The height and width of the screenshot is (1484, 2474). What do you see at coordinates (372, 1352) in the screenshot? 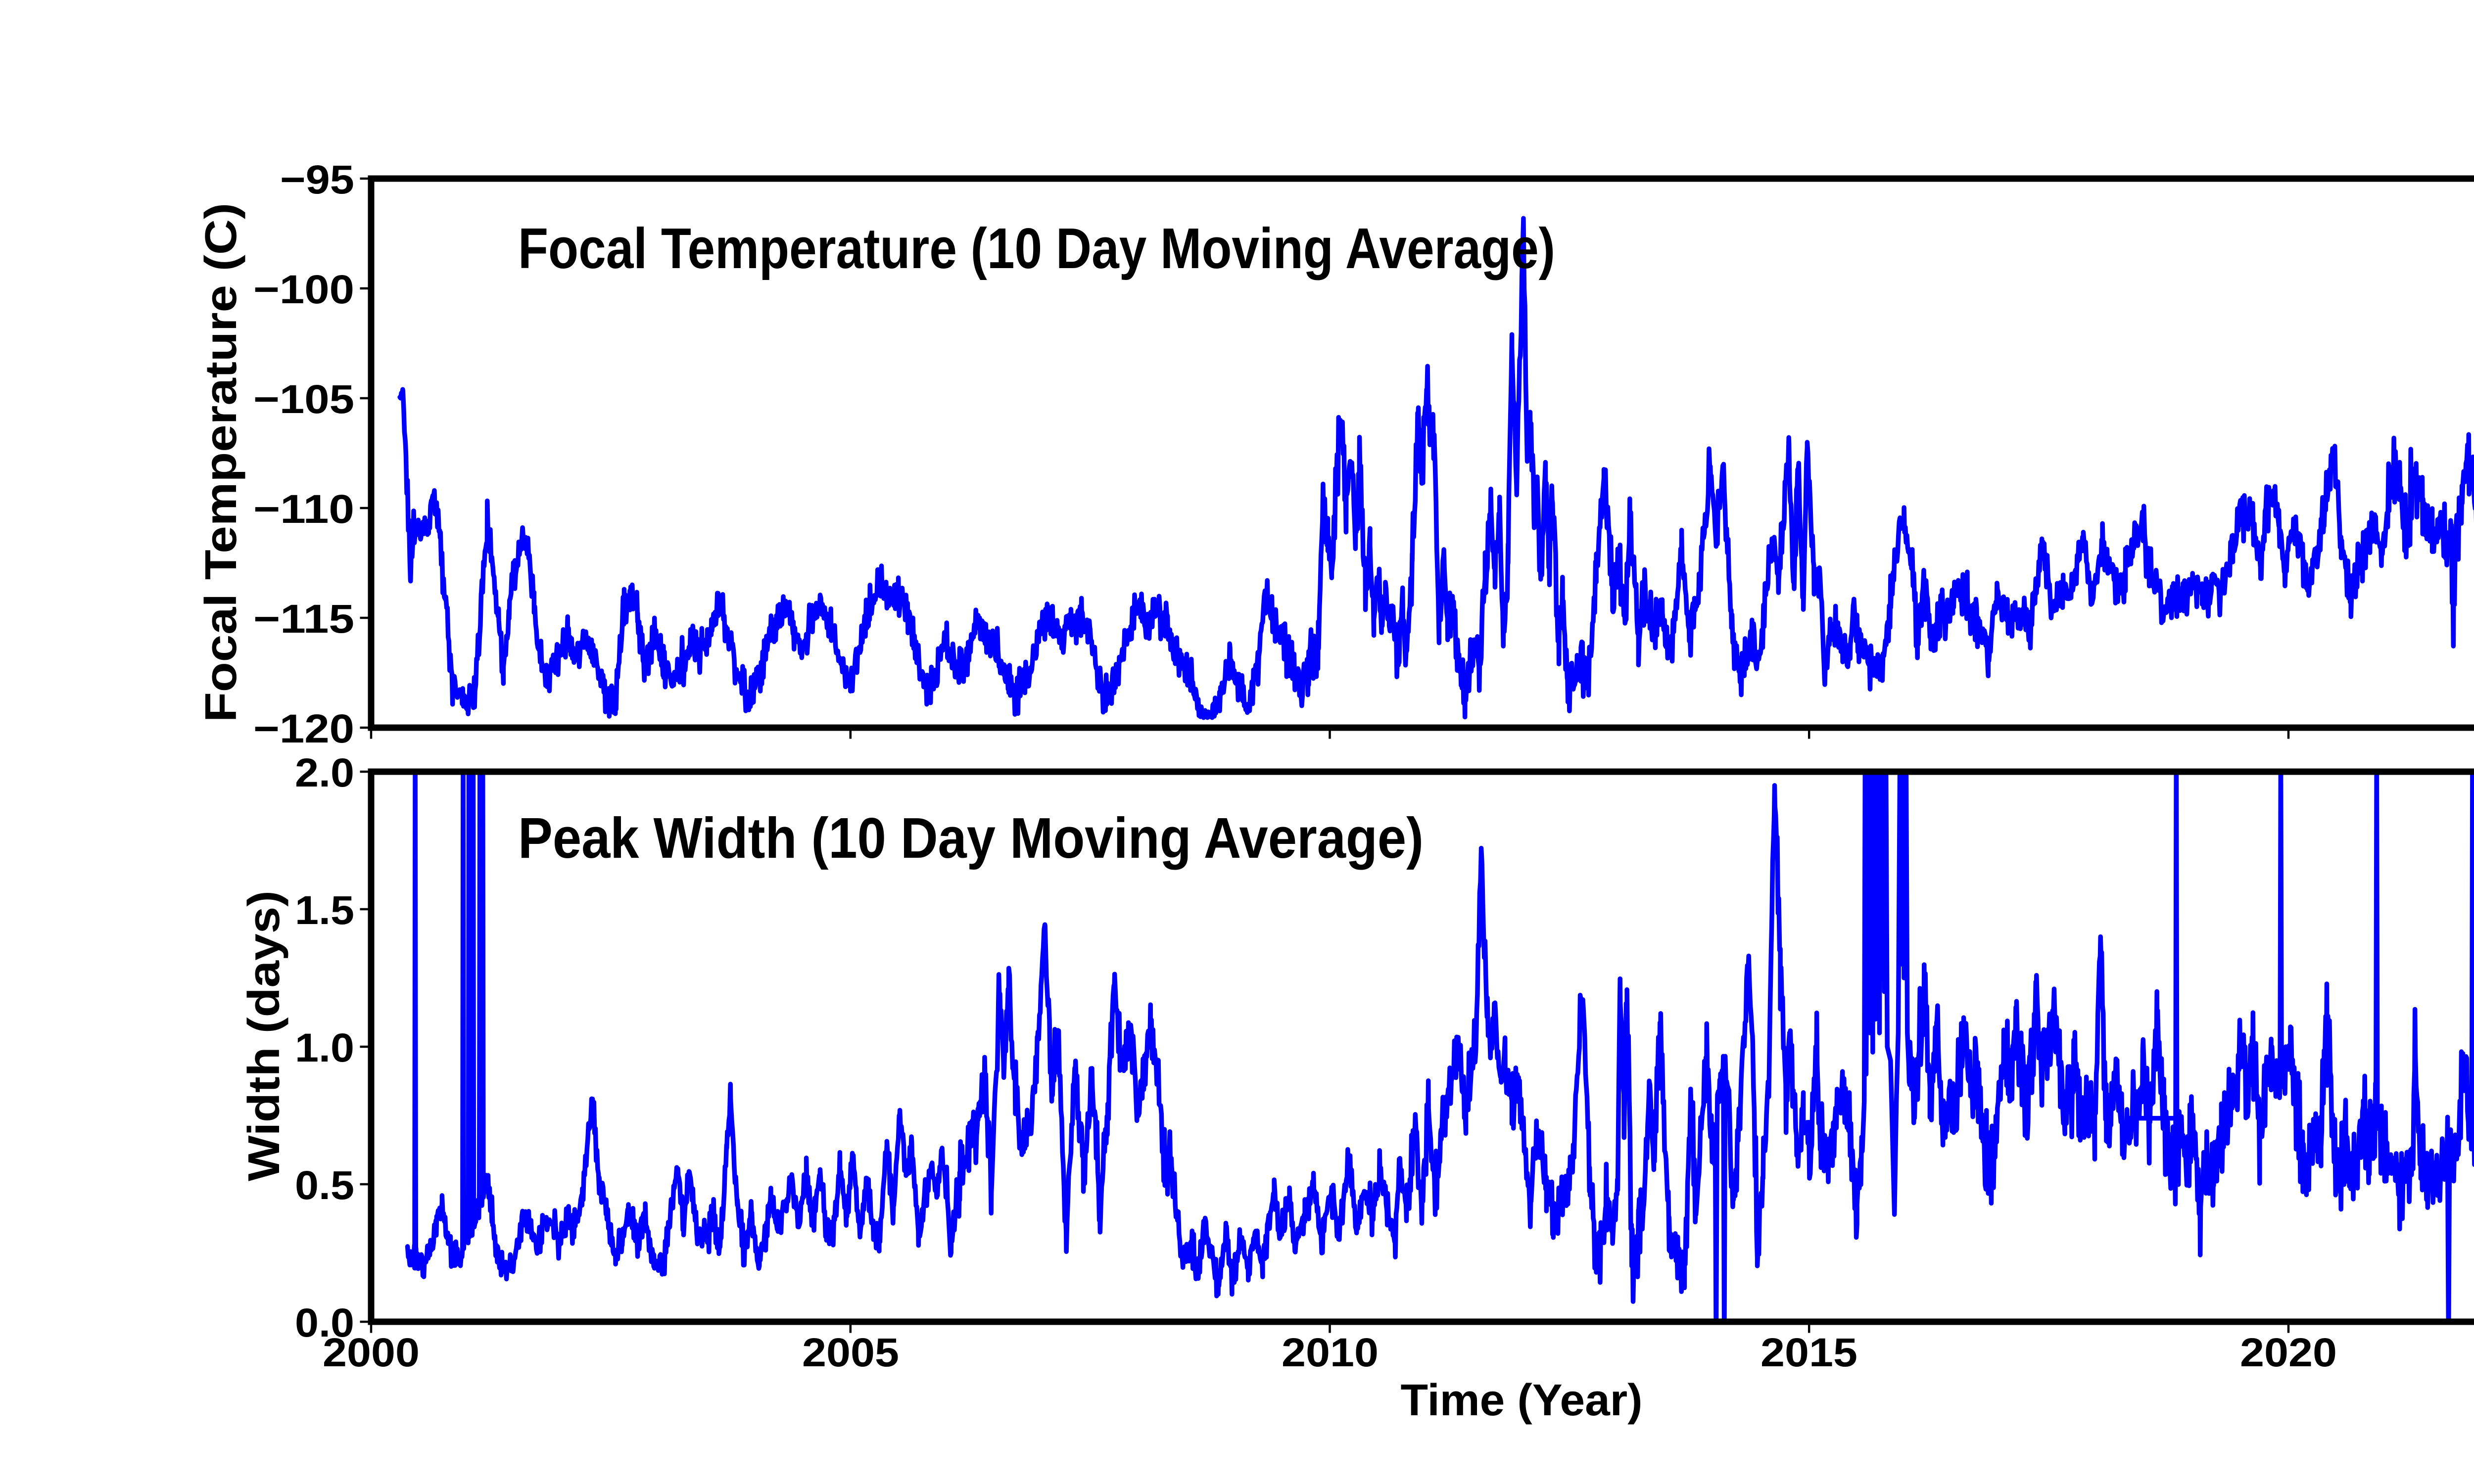
I see `svg-text: 2000` at bounding box center [372, 1352].